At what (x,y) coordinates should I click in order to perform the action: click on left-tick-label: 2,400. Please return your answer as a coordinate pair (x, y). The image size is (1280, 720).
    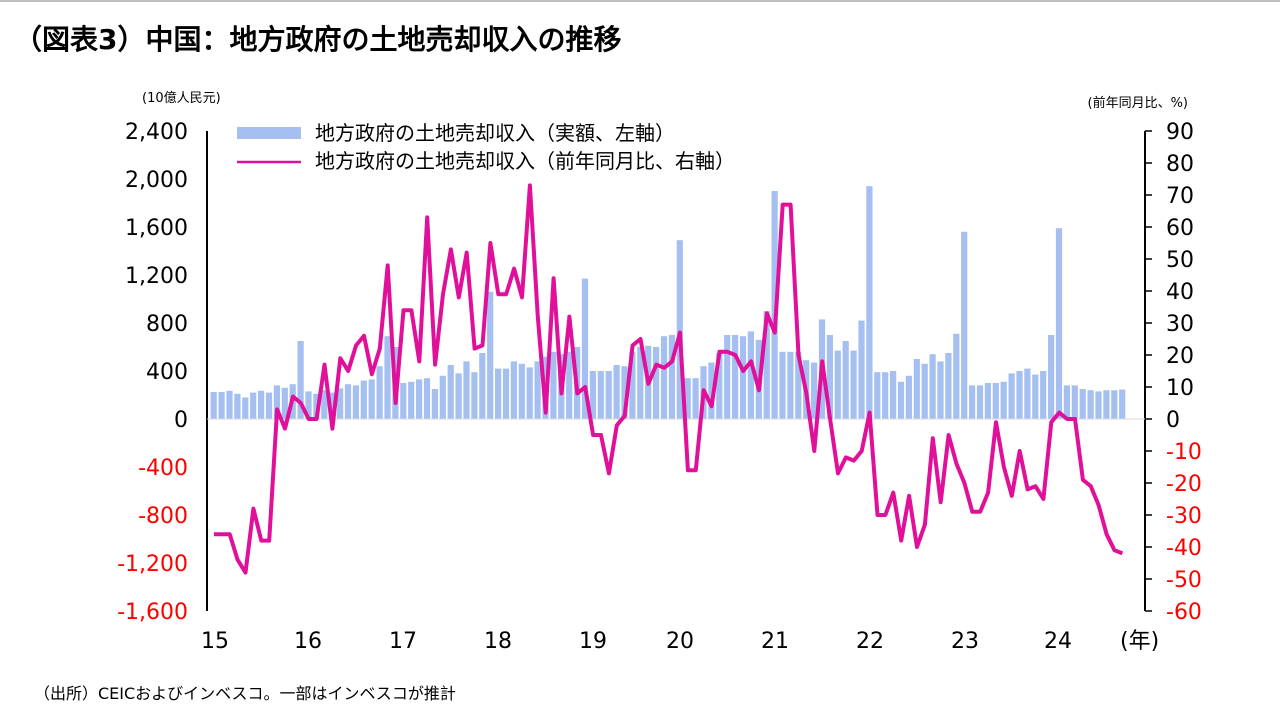
    Looking at the image, I should click on (156, 132).